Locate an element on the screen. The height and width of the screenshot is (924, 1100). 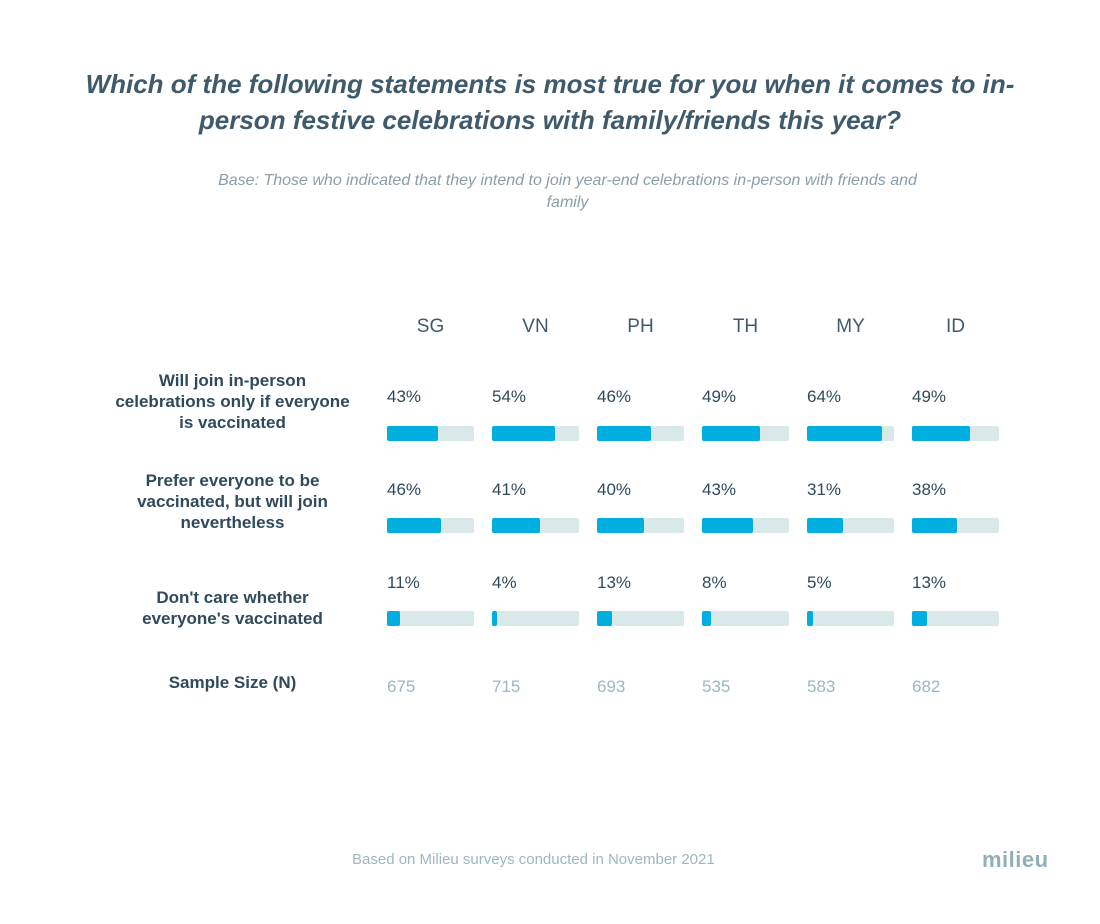
percent-label: 8% is located at coordinates (714, 582).